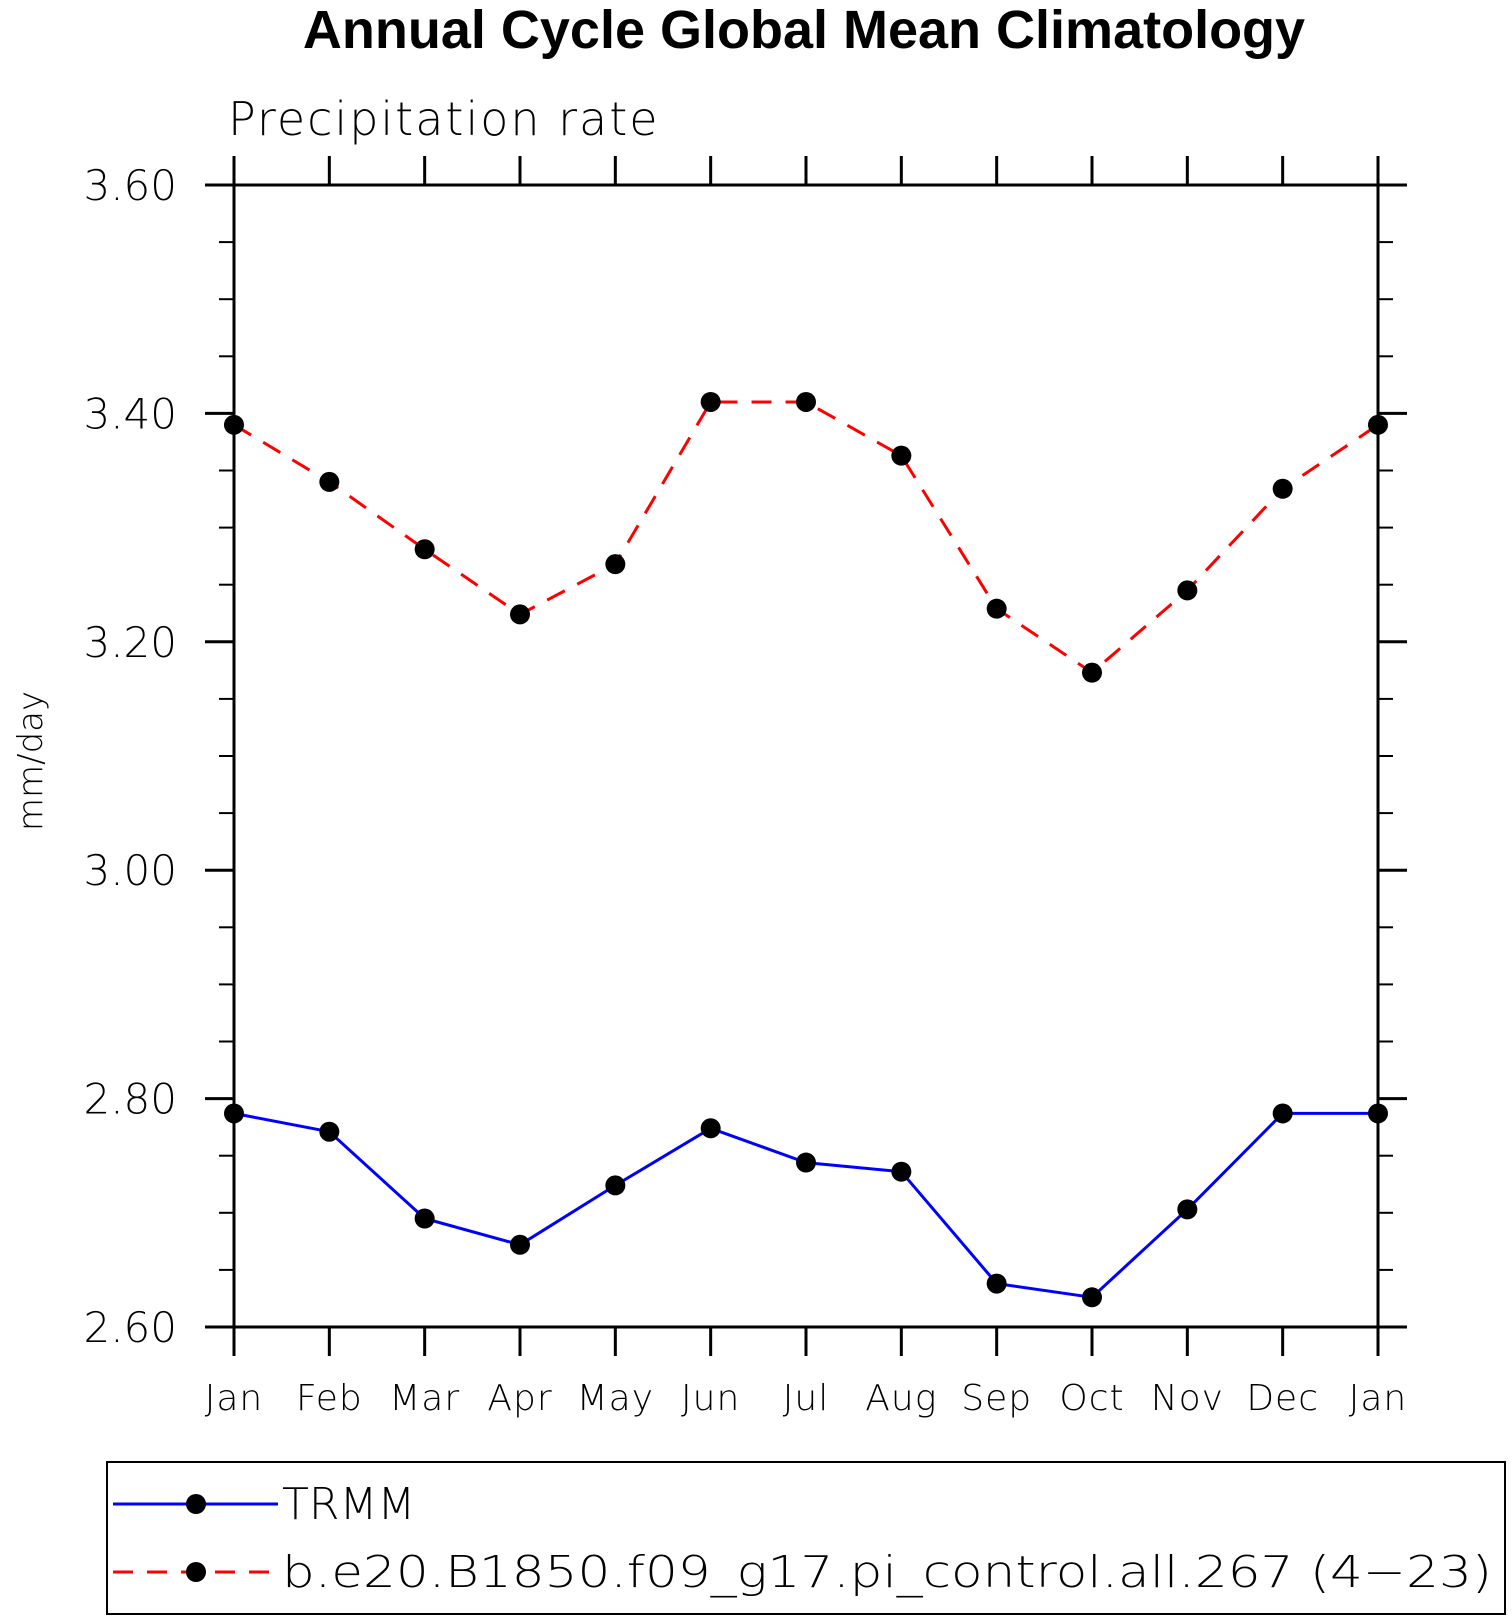 This screenshot has height=1620, width=1512. Describe the element at coordinates (901, 1398) in the screenshot. I see `x-tick-label: Aug` at that location.